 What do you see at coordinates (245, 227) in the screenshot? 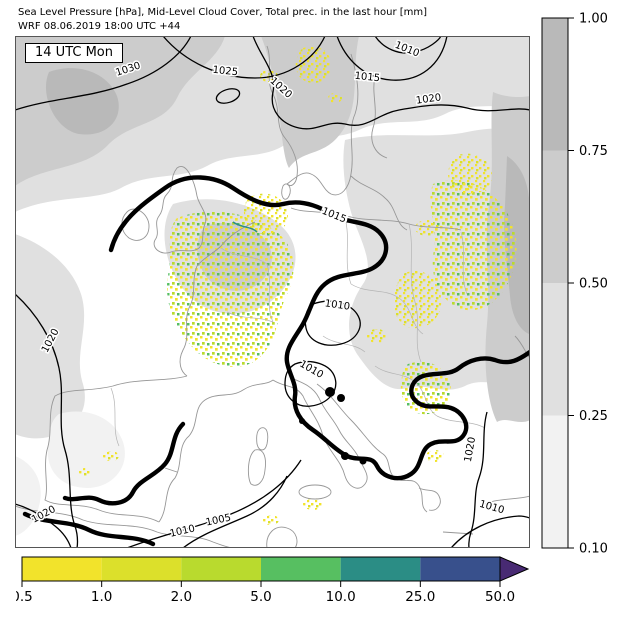
I see `green-contour-alps` at bounding box center [245, 227].